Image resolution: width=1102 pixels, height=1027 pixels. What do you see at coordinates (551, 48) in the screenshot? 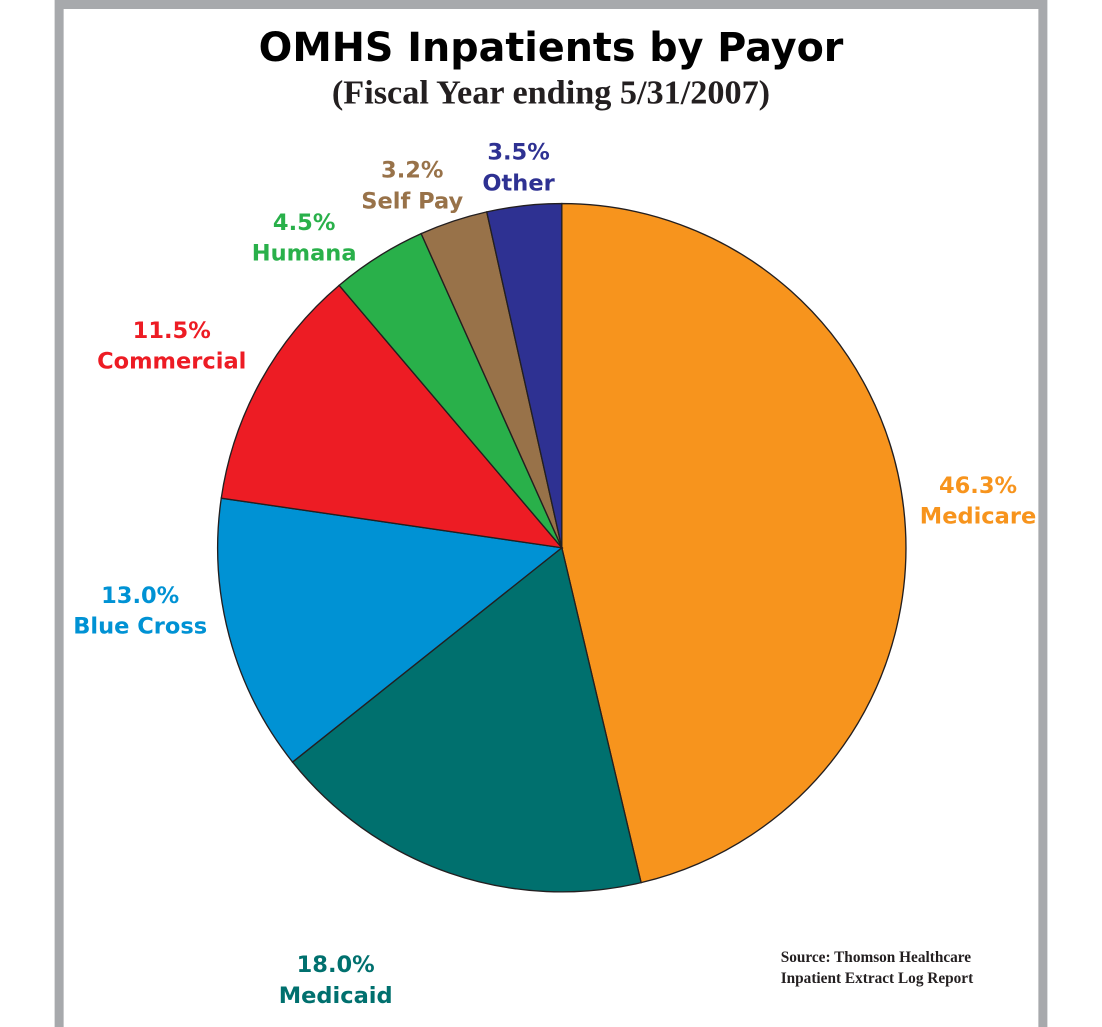
I see `chart-title: OMHS Inpatients by Payor` at bounding box center [551, 48].